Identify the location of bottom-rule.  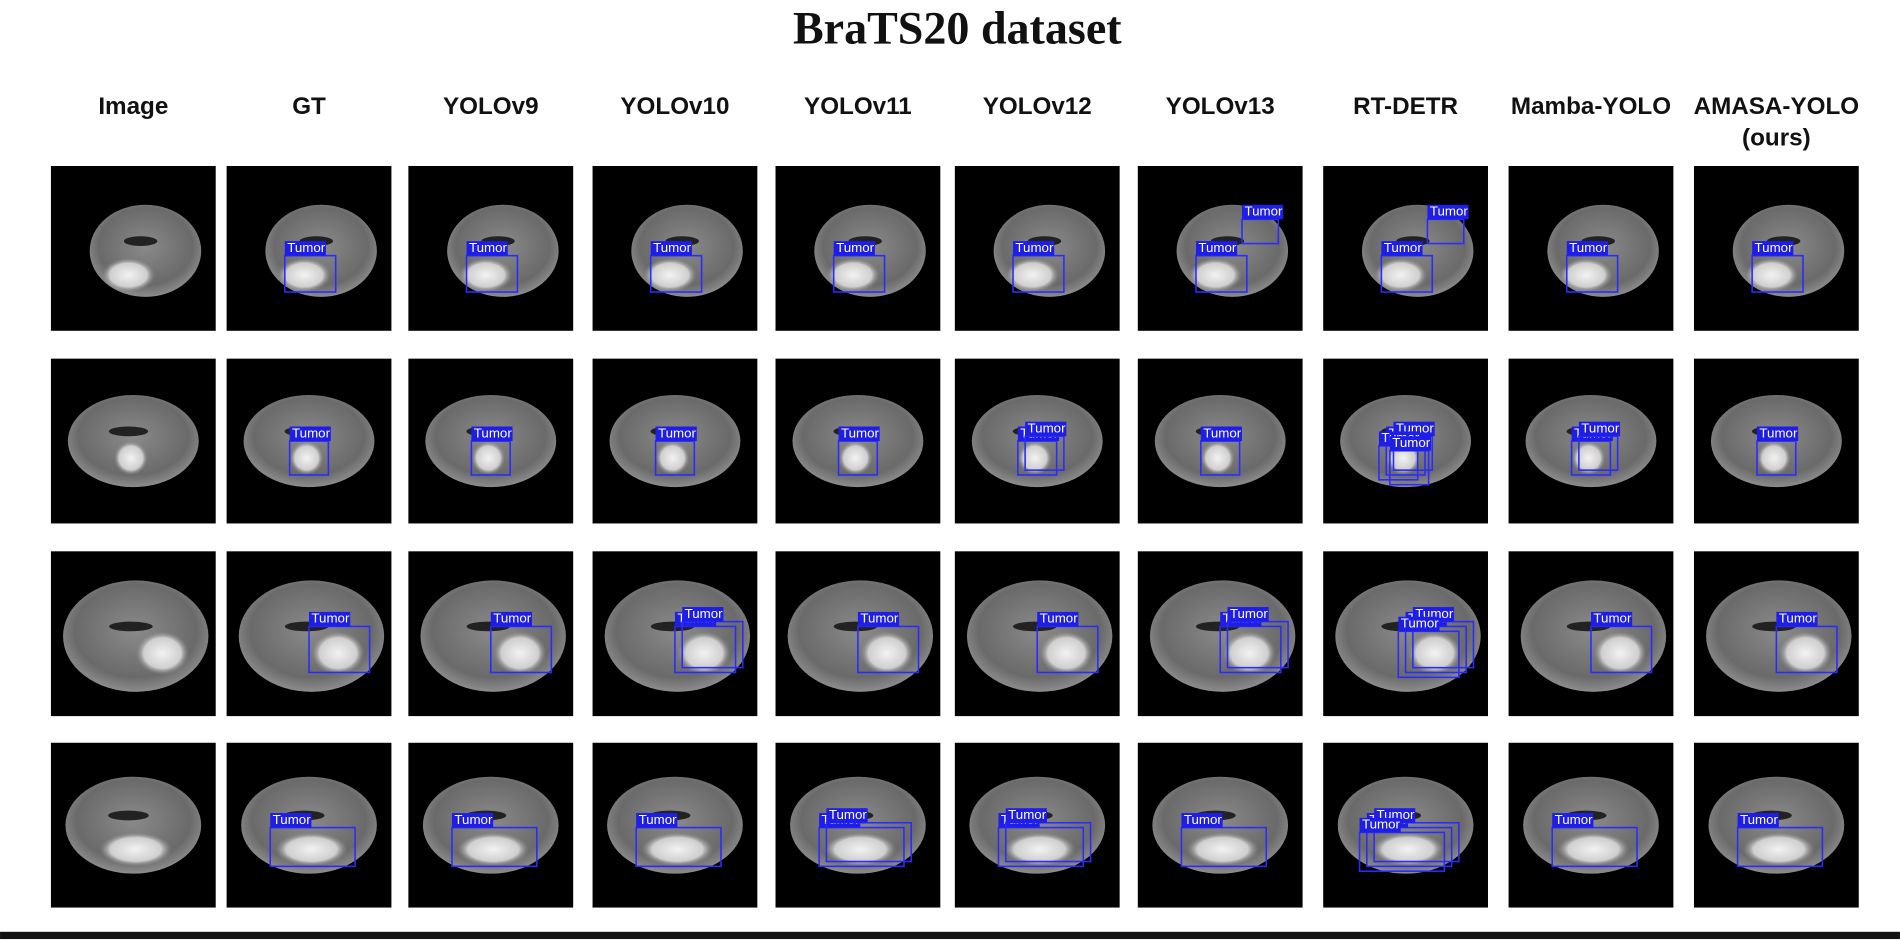
(950, 935).